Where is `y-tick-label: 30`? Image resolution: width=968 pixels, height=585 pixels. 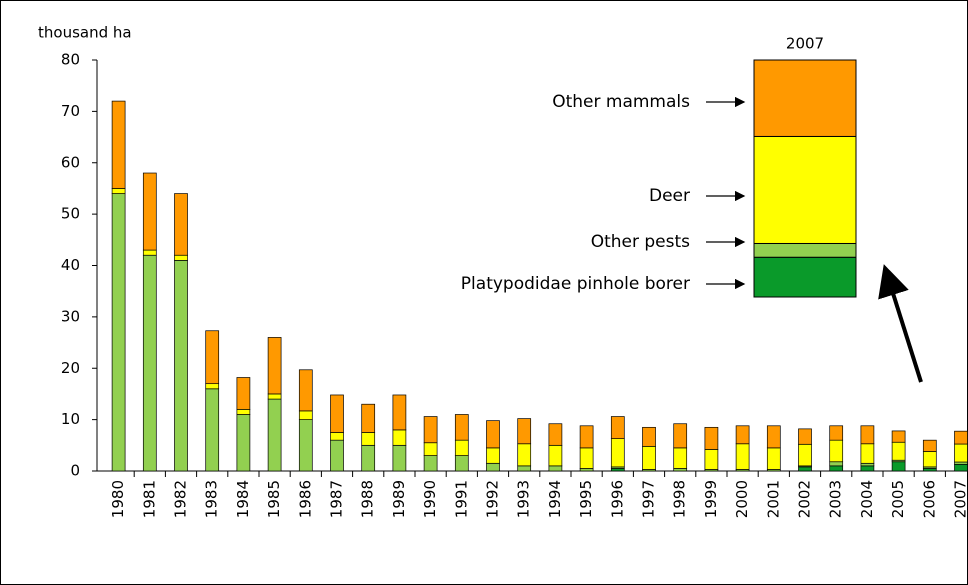
y-tick-label: 30 is located at coordinates (70, 316).